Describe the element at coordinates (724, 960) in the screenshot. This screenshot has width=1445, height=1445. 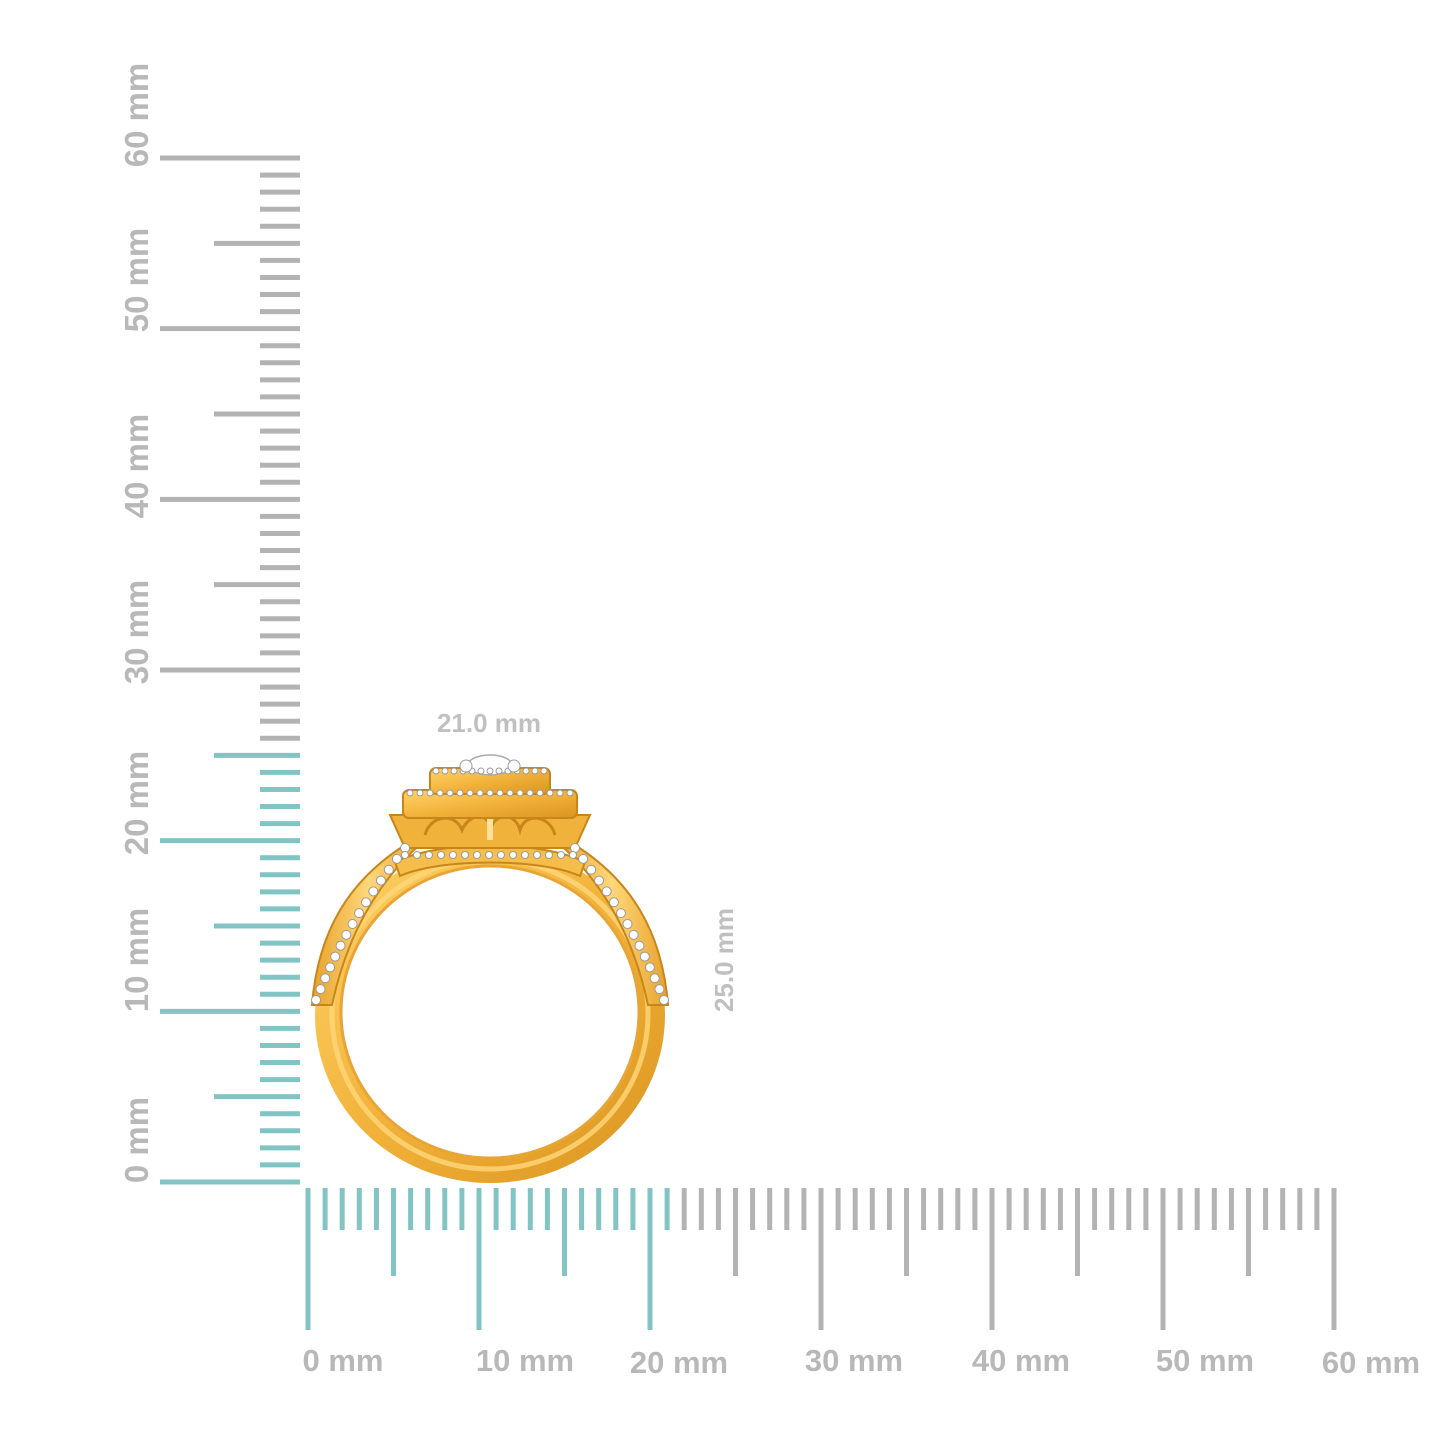
I see `height-measurement-label: 25.0 mm` at that location.